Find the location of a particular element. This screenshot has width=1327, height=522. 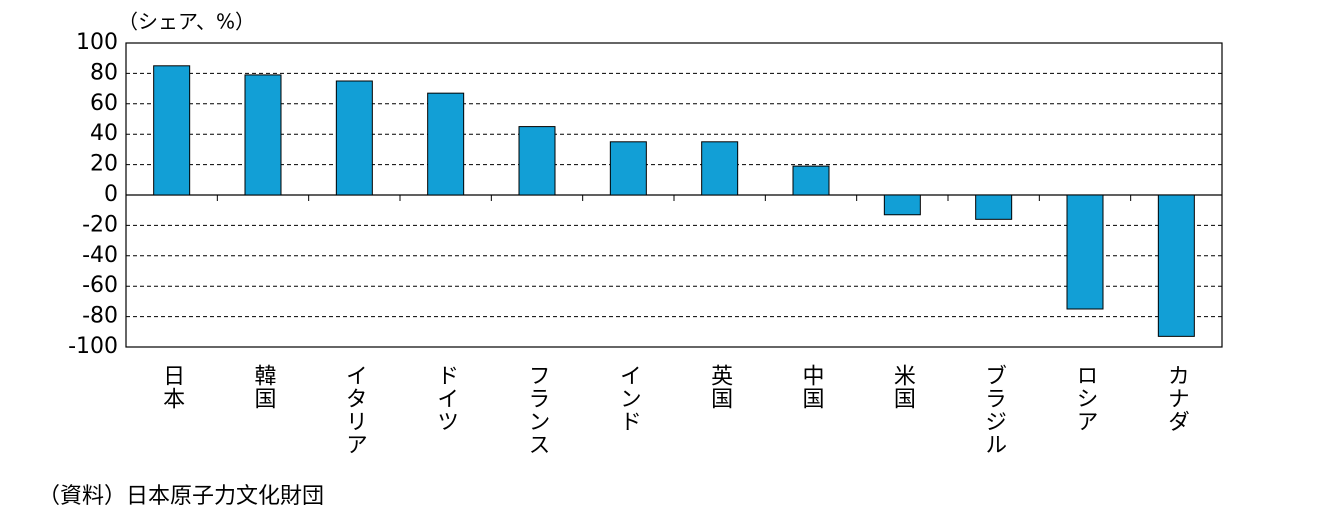

x-tick-label: 中国 is located at coordinates (811, 387).